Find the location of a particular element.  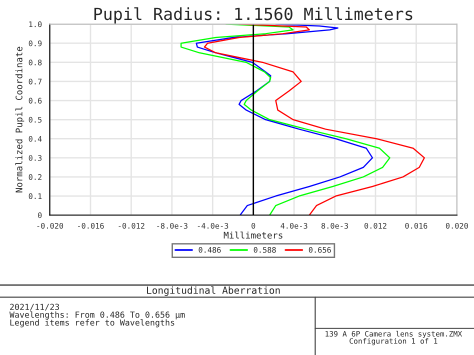

text: 2021/11/23 is located at coordinates (35, 307).